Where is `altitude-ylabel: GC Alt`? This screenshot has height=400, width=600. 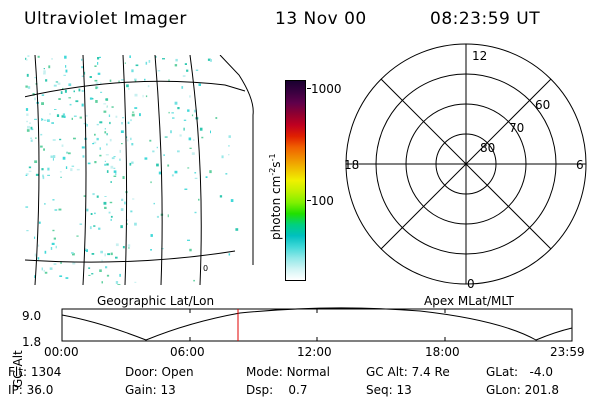
altitude-ylabel: GC Alt is located at coordinates (18, 369).